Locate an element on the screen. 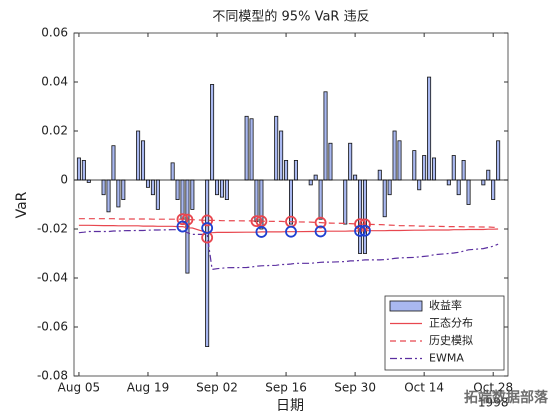 The height and width of the screenshot is (420, 560). legend-label: EWMA is located at coordinates (446, 358).